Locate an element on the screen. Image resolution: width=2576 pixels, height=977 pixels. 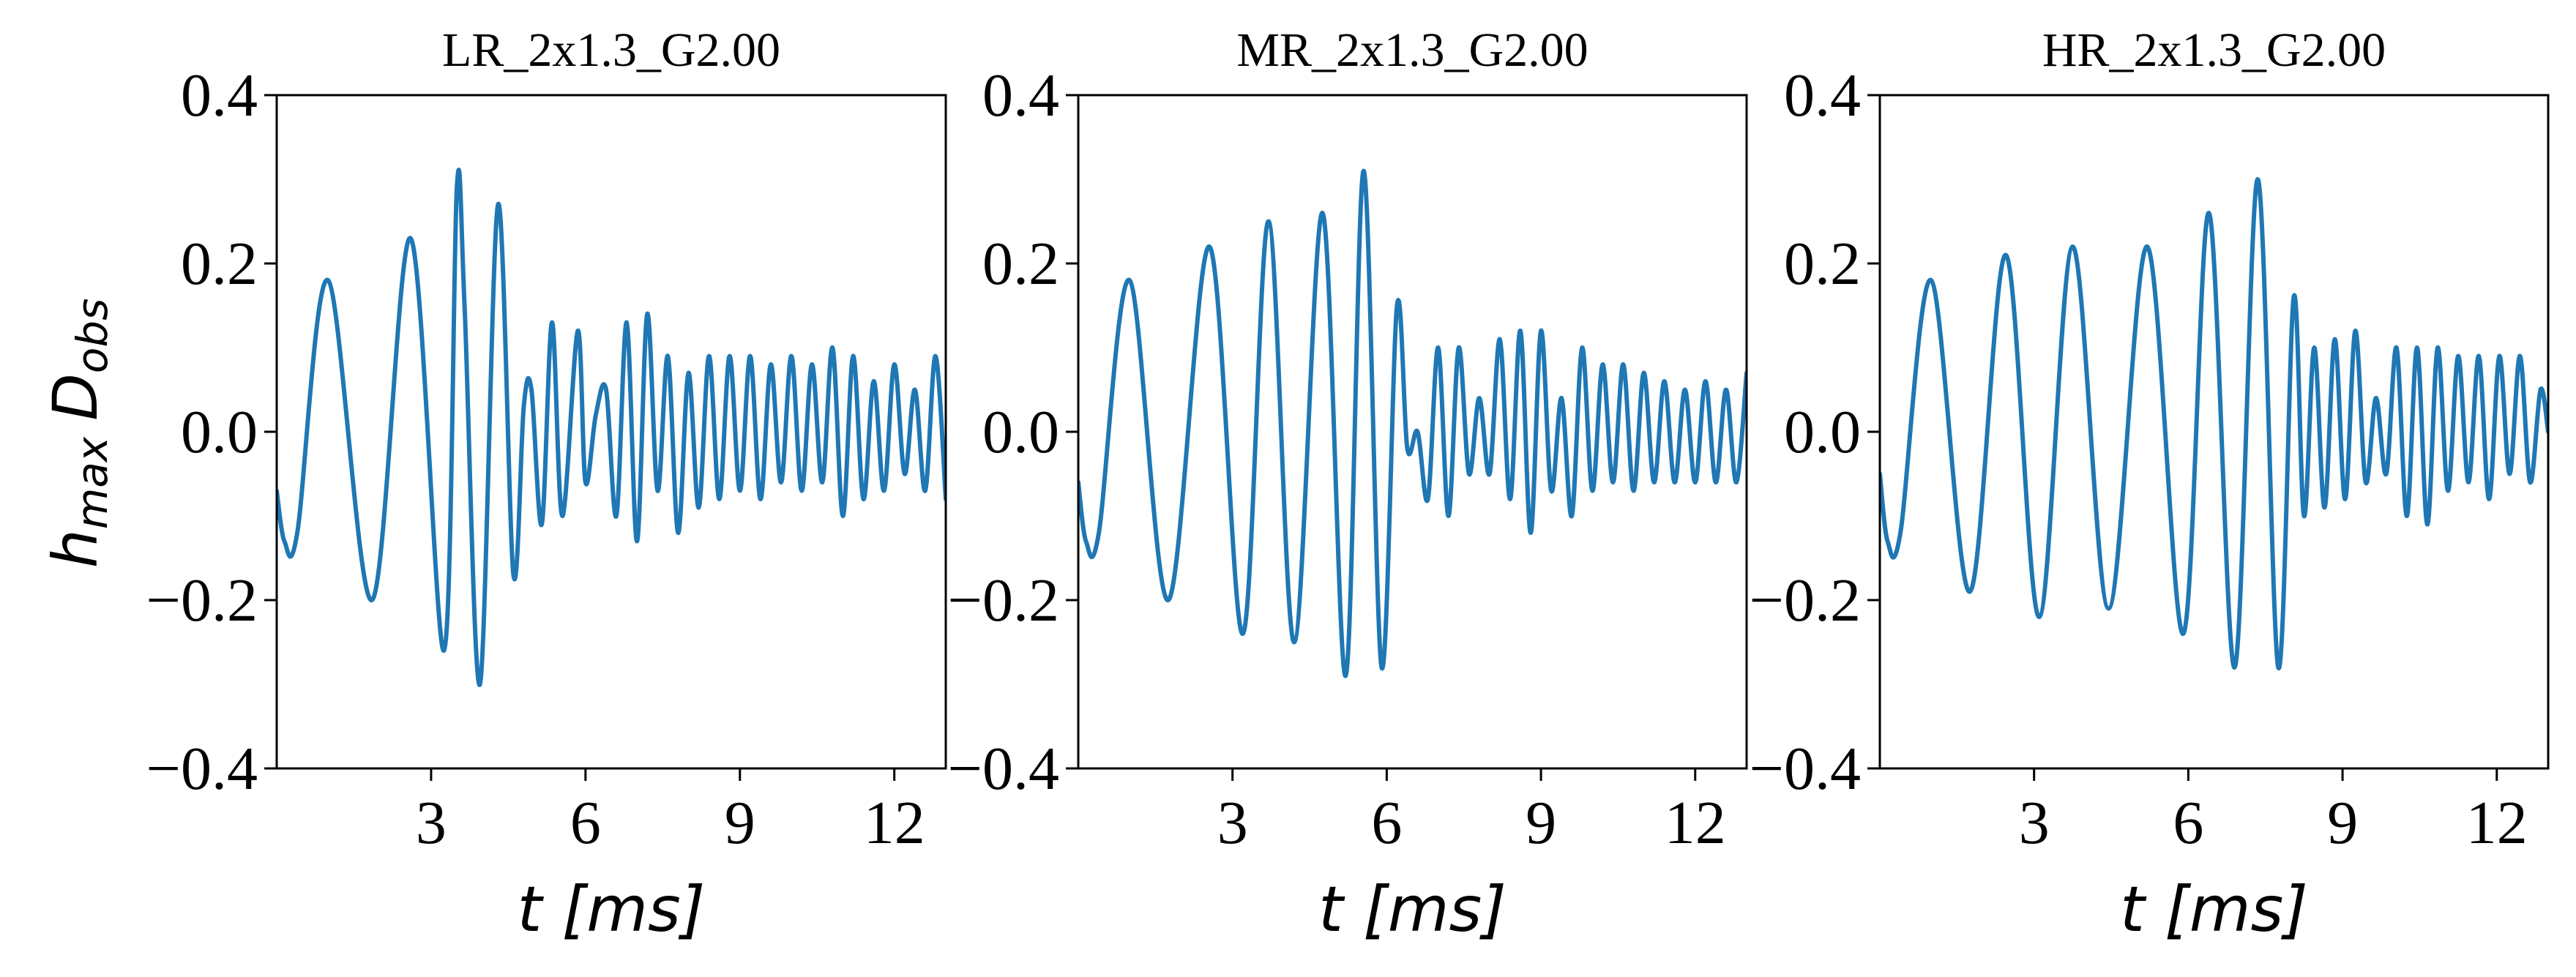
series-line-mr is located at coordinates (1412, 423).